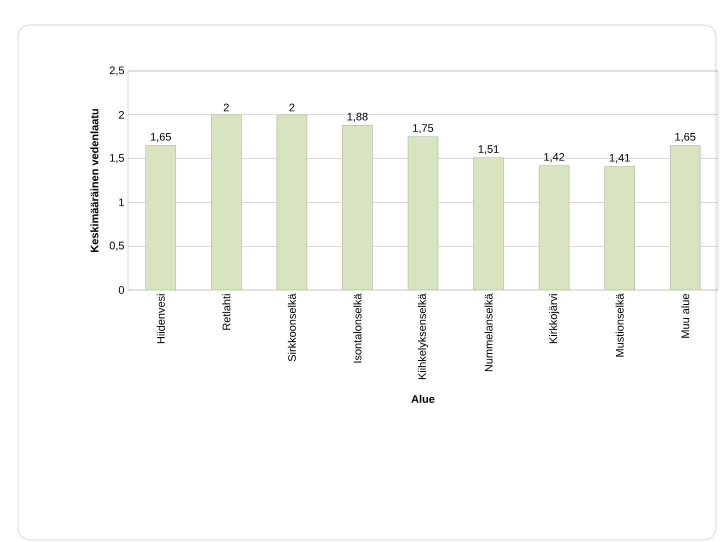 Image resolution: width=720 pixels, height=542 pixels. I want to click on x-tick-label: Hiidenvesi, so click(160, 319).